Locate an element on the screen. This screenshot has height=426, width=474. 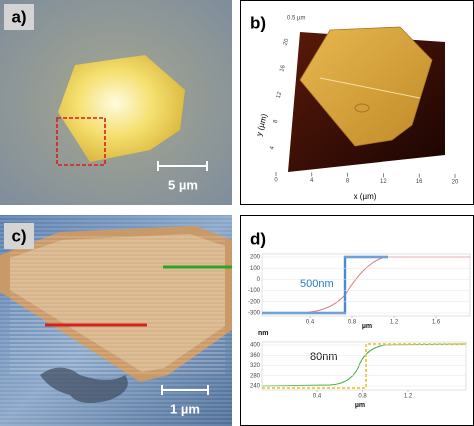
x-tick-label: 8 is located at coordinates (348, 181).